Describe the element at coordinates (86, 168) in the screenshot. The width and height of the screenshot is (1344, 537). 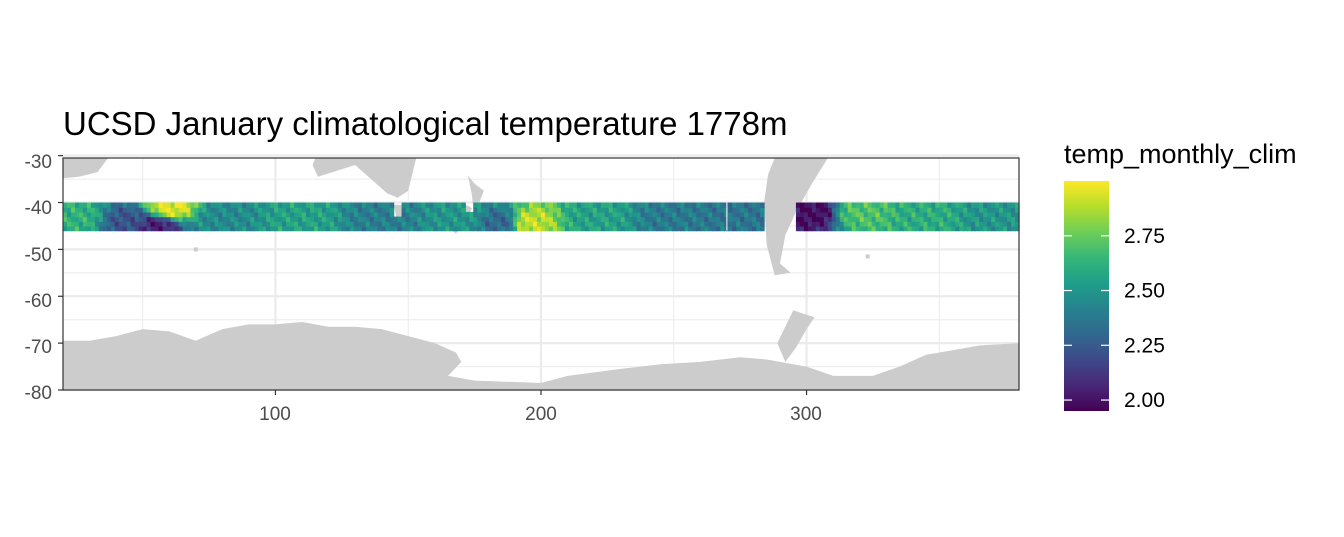
I see `africa-land` at that location.